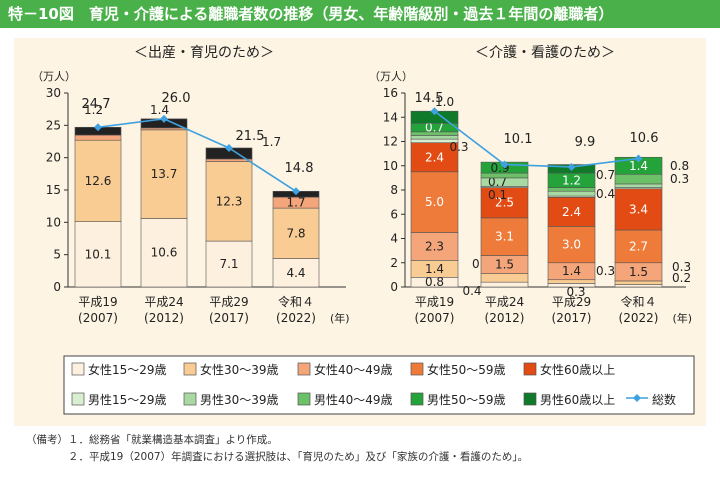  Describe the element at coordinates (644, 138) in the screenshot. I see `total-label: 10.6` at that location.